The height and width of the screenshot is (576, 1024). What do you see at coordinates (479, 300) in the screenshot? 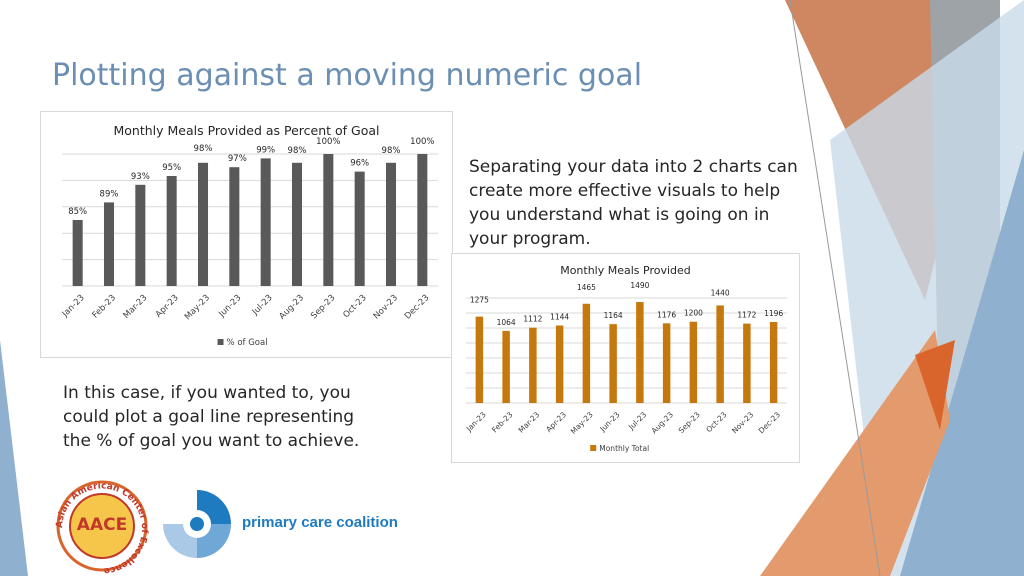
I see `data-label: 1275` at bounding box center [479, 300].